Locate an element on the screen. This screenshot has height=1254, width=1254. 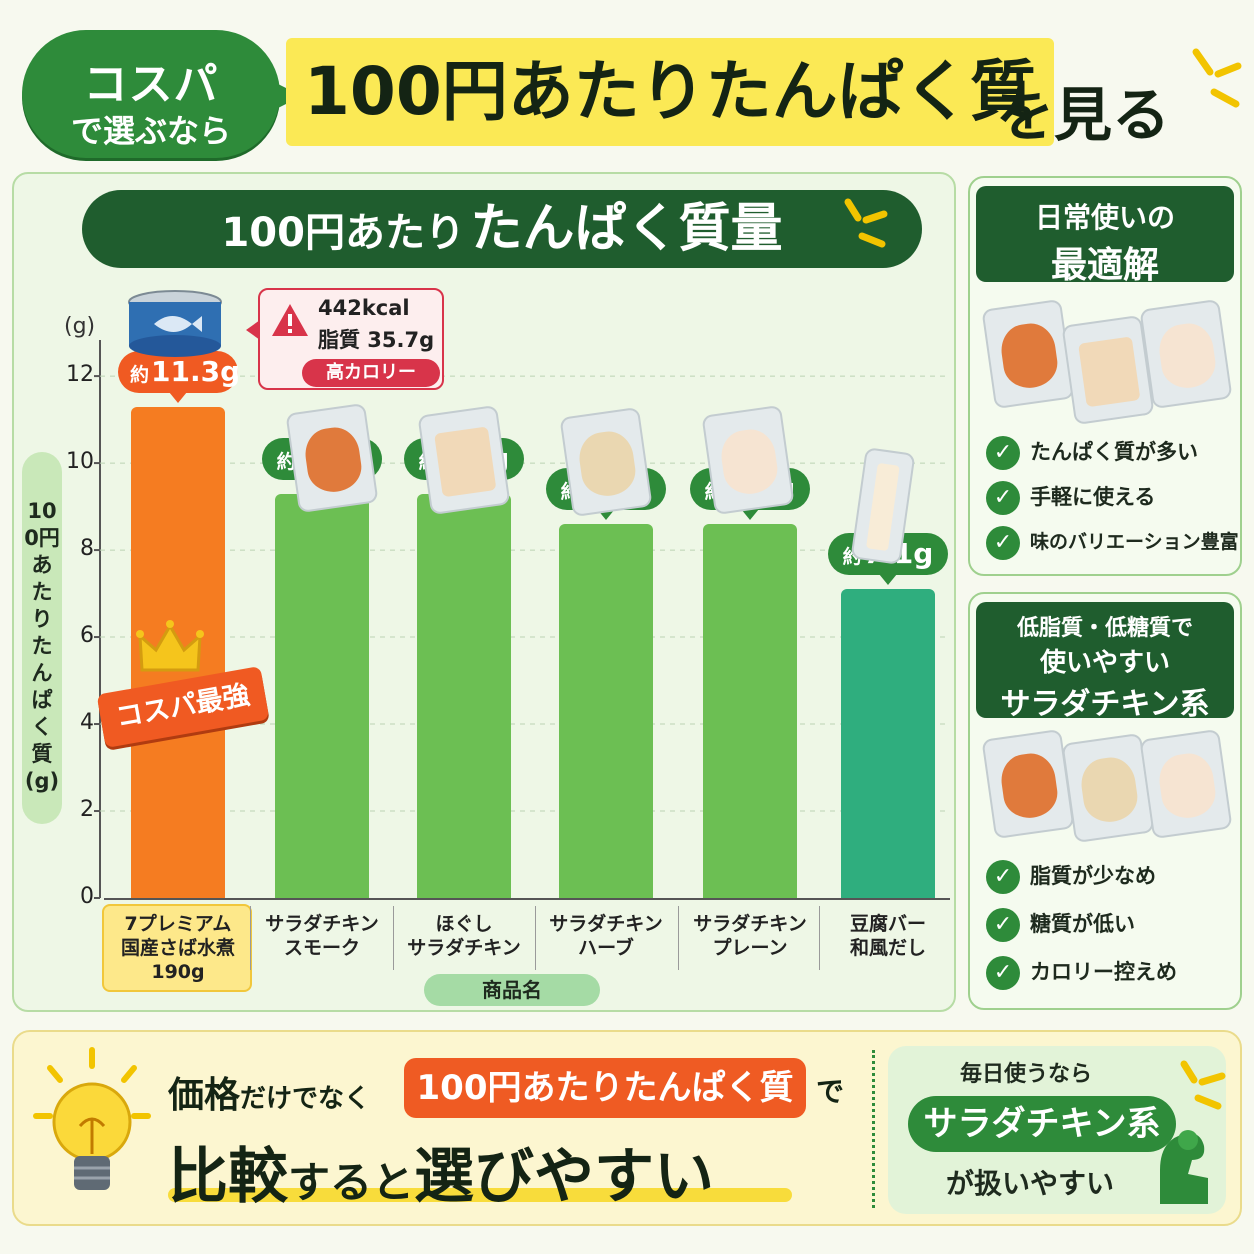
category-label: サラダチキン プレーン is located at coordinates (750, 936).